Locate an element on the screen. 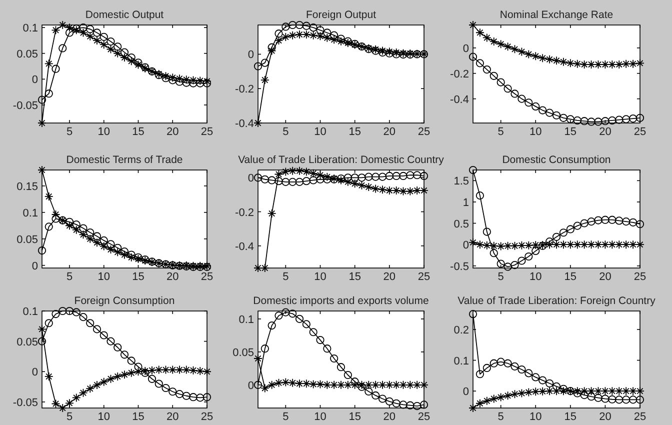 This screenshot has height=425, width=672. chart-title: Nominal Exchange Rate is located at coordinates (557, 15).